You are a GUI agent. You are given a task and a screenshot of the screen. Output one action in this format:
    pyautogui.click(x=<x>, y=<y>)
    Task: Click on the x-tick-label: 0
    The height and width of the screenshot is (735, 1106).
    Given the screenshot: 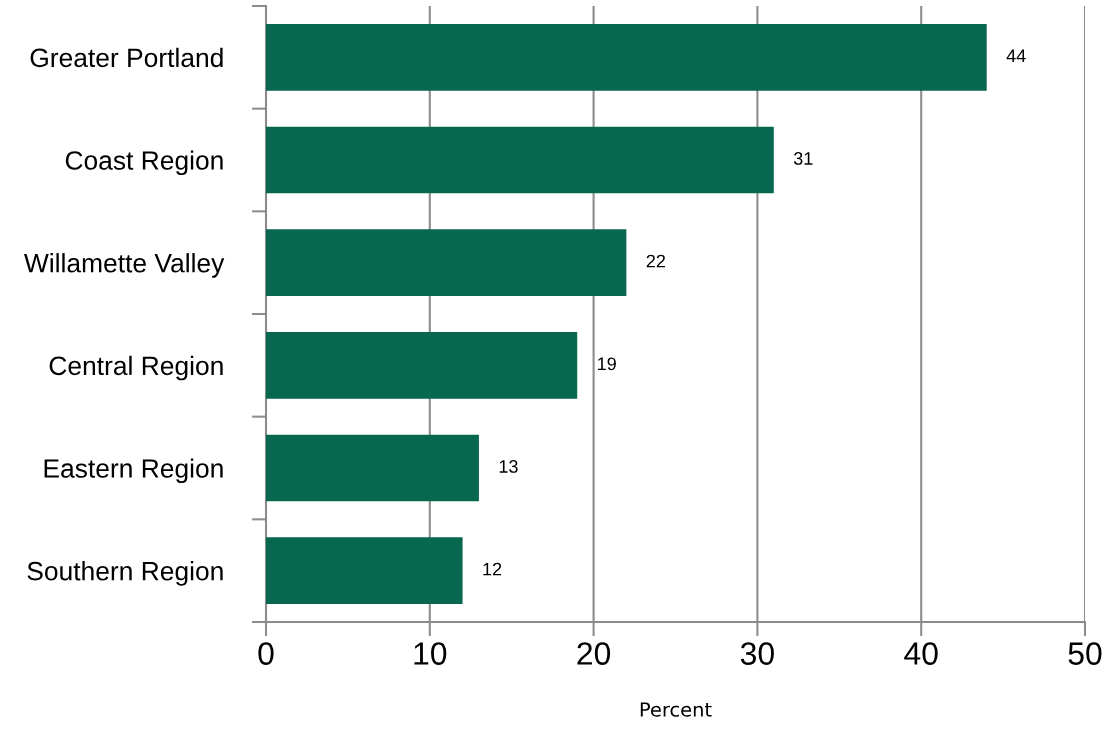 What is the action you would take?
    pyautogui.click(x=266, y=653)
    